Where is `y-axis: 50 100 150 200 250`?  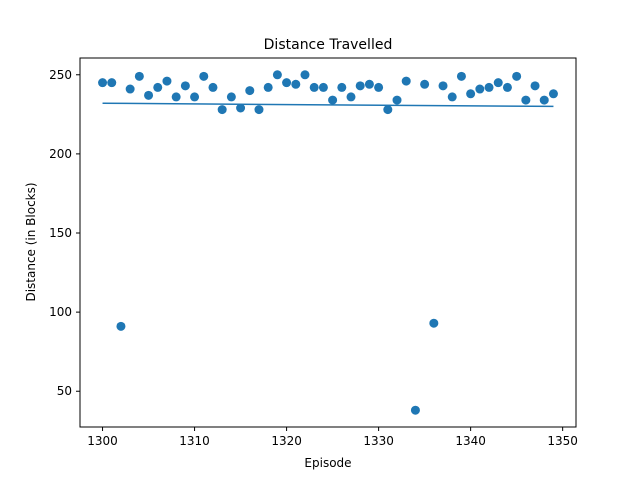
y-axis: 50 100 150 200 250 is located at coordinates (64, 233).